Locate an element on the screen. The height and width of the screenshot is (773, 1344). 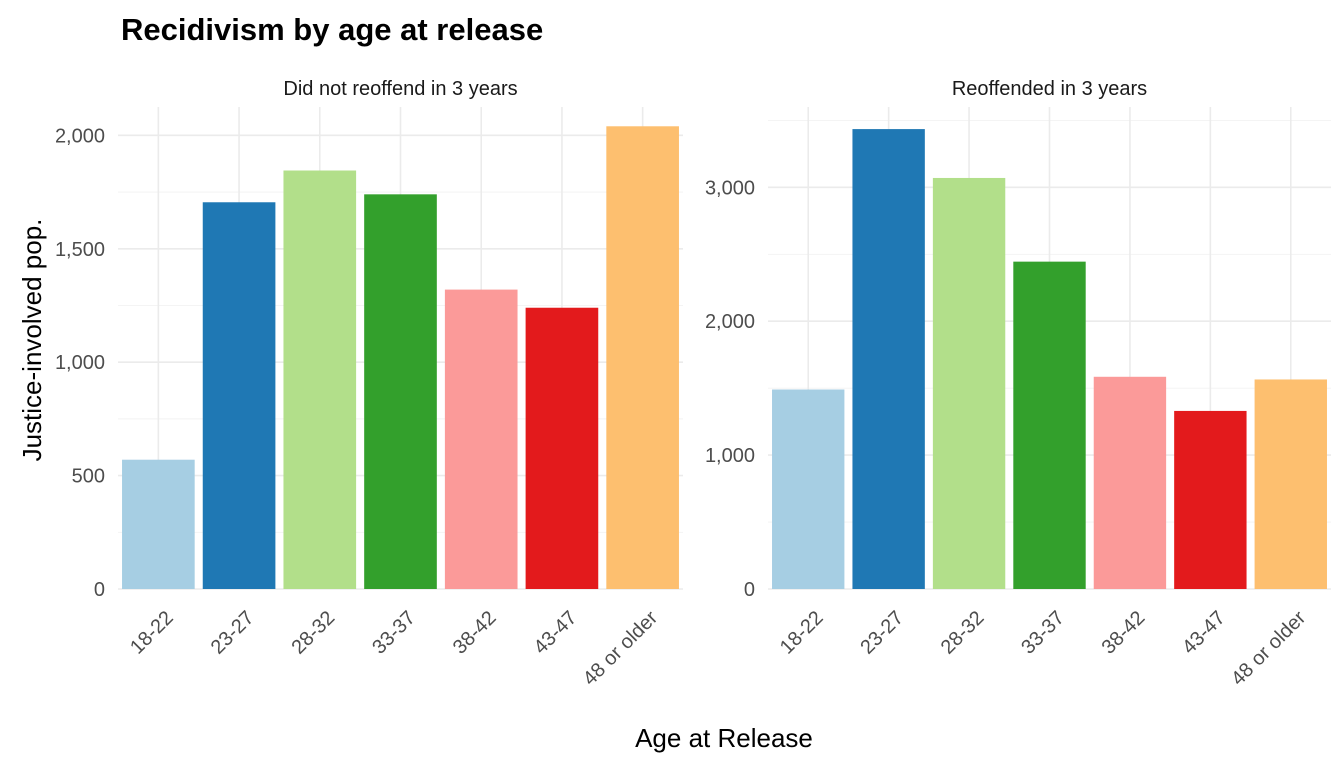
facet-strip-label: Did not reoffend in 3 years is located at coordinates (400, 89).